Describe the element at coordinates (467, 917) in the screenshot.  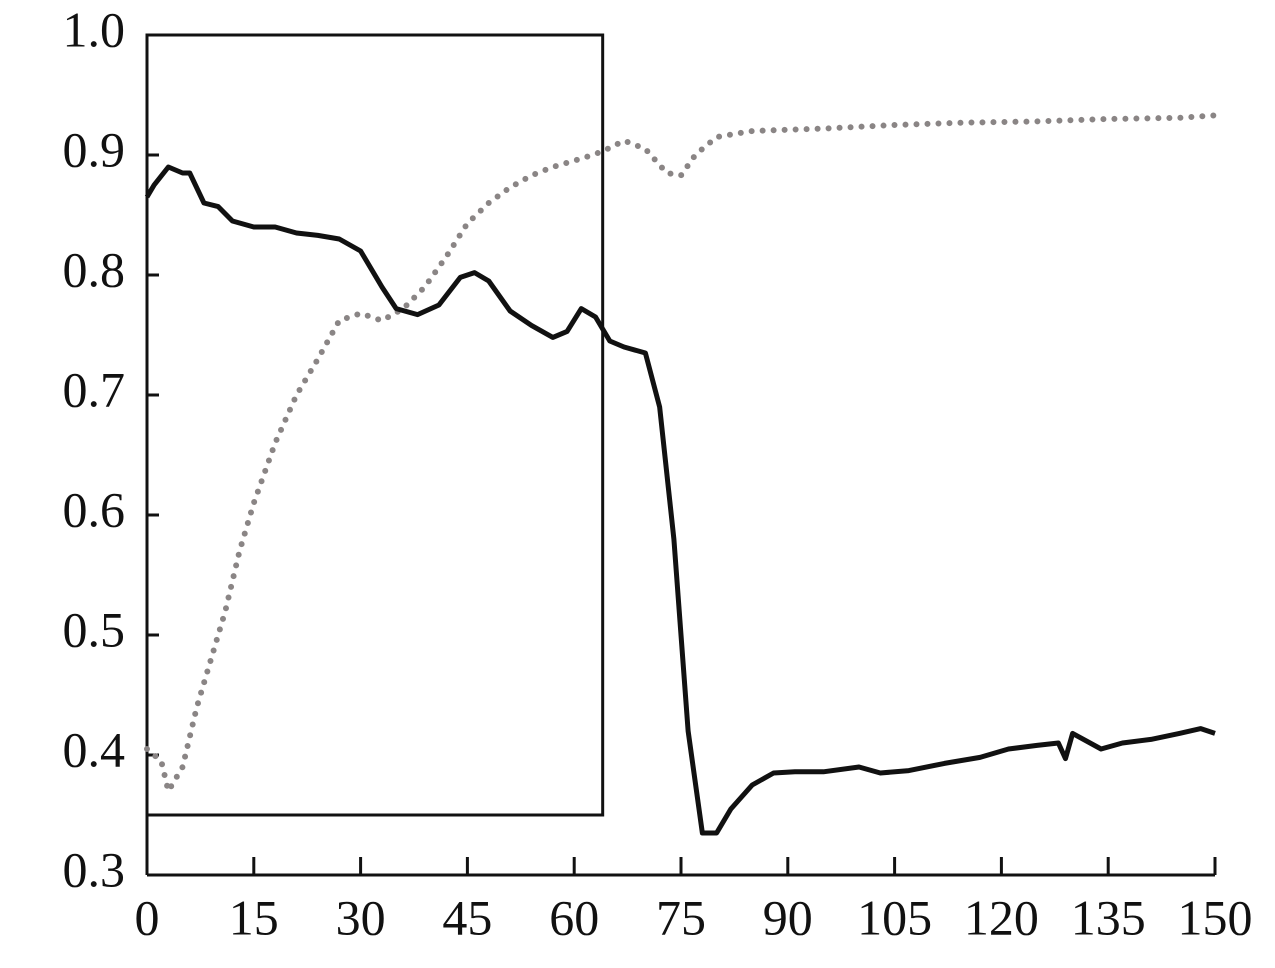
I see `x-tick-label: 45` at that location.